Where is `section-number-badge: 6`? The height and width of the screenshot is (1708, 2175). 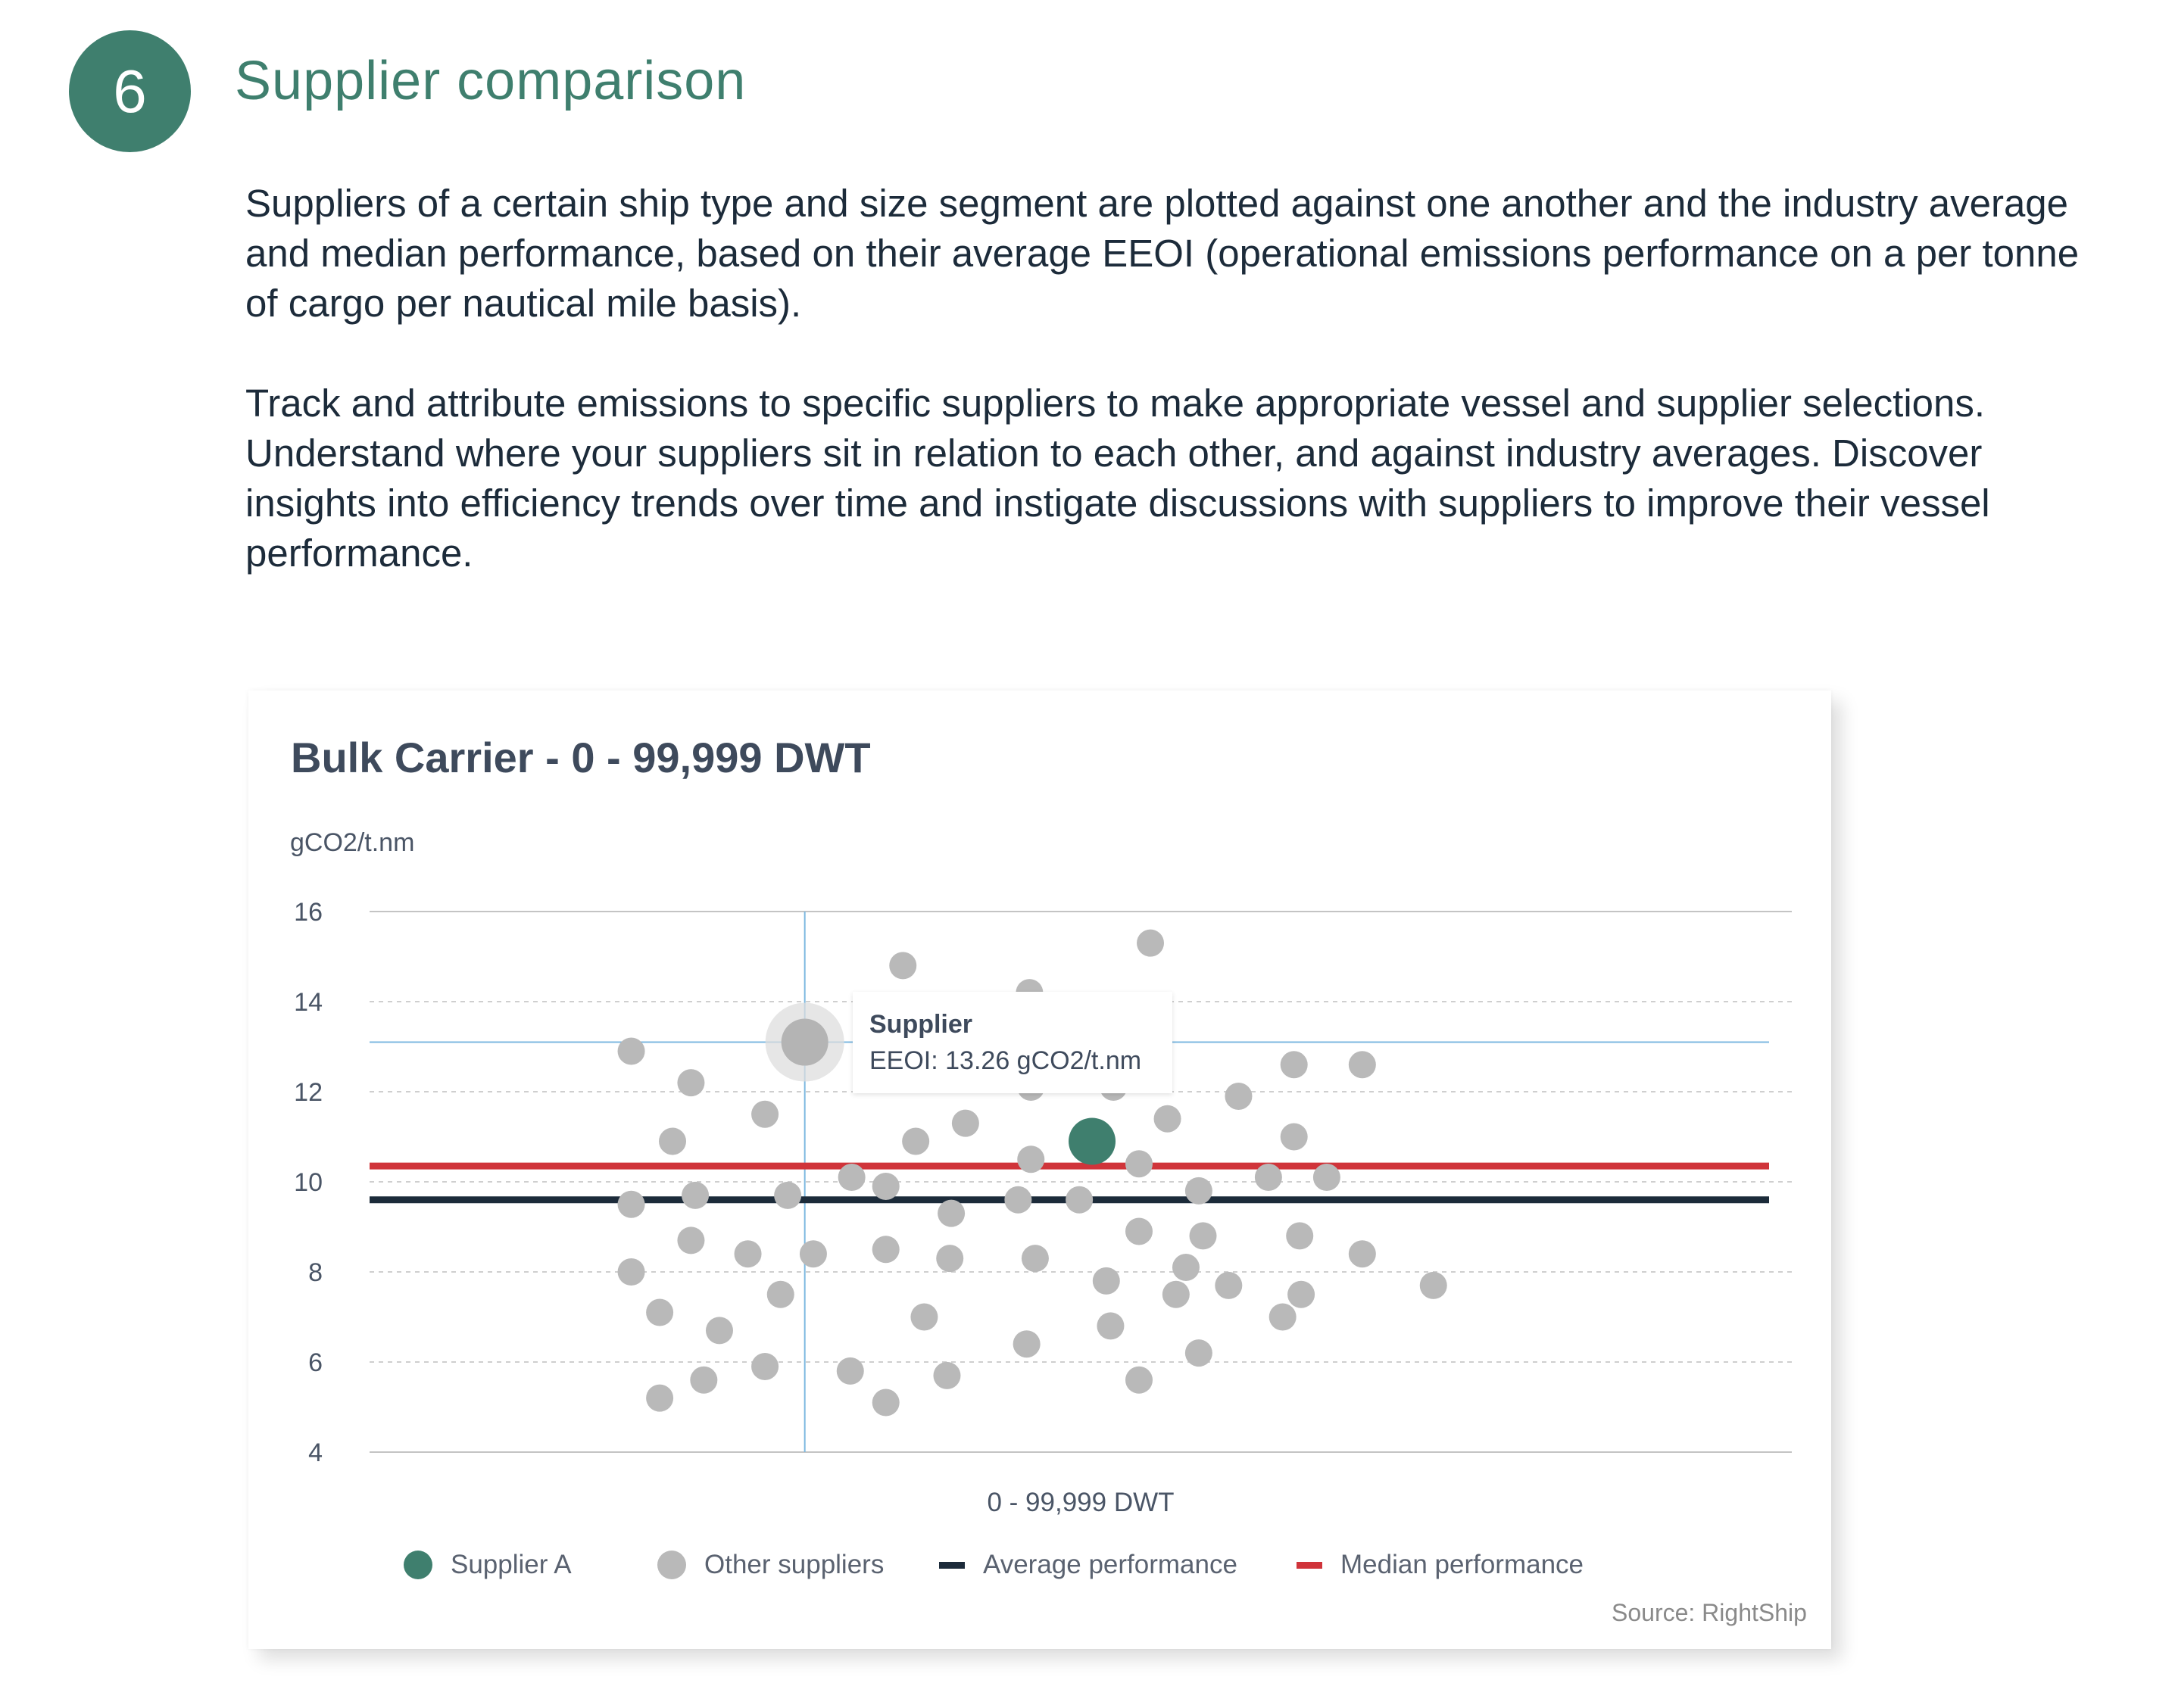 section-number-badge: 6 is located at coordinates (130, 91).